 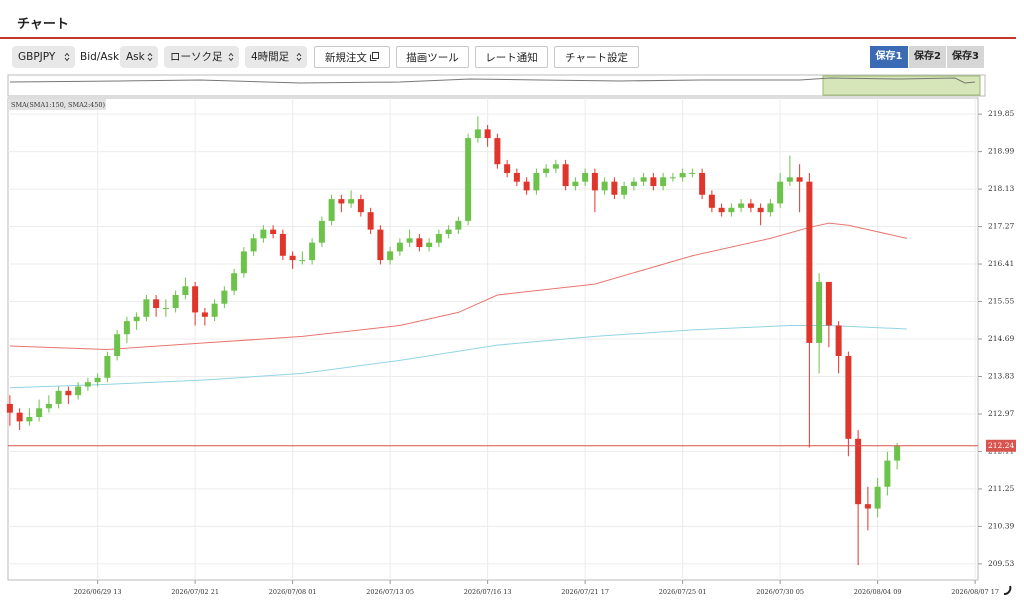 I want to click on rate-alert-button: レート通知, so click(x=511, y=57).